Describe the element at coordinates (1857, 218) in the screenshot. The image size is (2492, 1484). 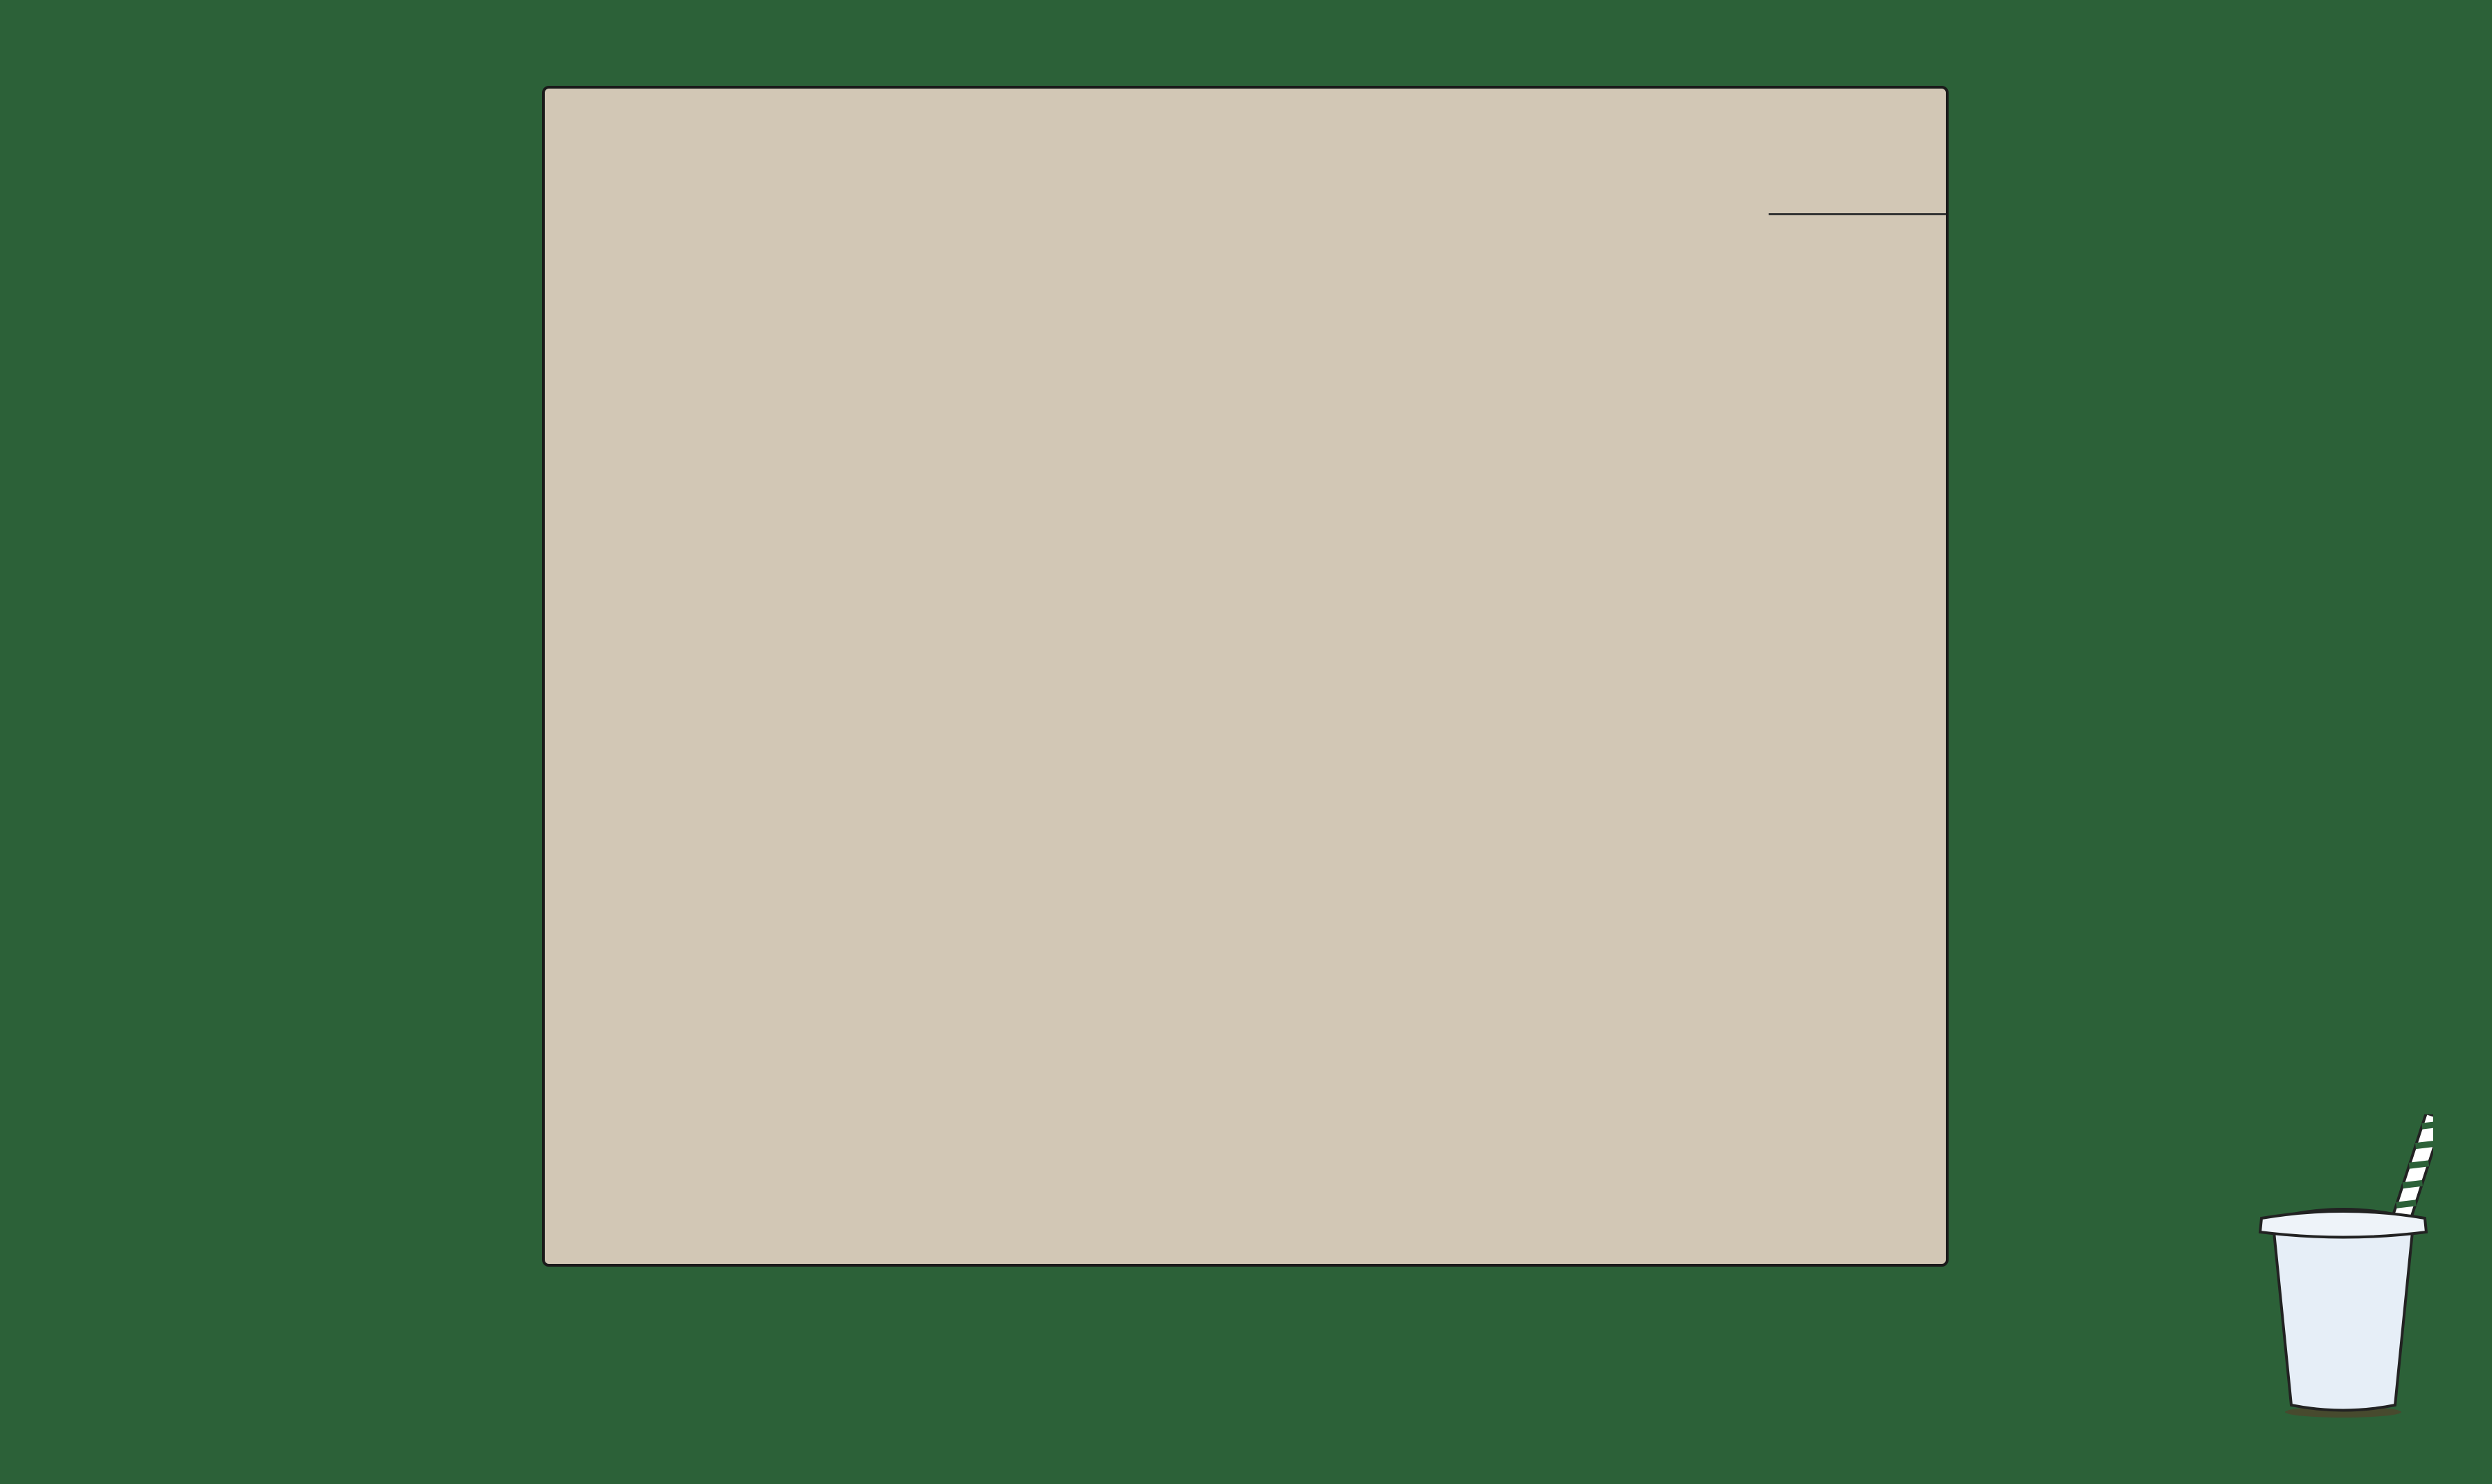
I see `legend` at that location.